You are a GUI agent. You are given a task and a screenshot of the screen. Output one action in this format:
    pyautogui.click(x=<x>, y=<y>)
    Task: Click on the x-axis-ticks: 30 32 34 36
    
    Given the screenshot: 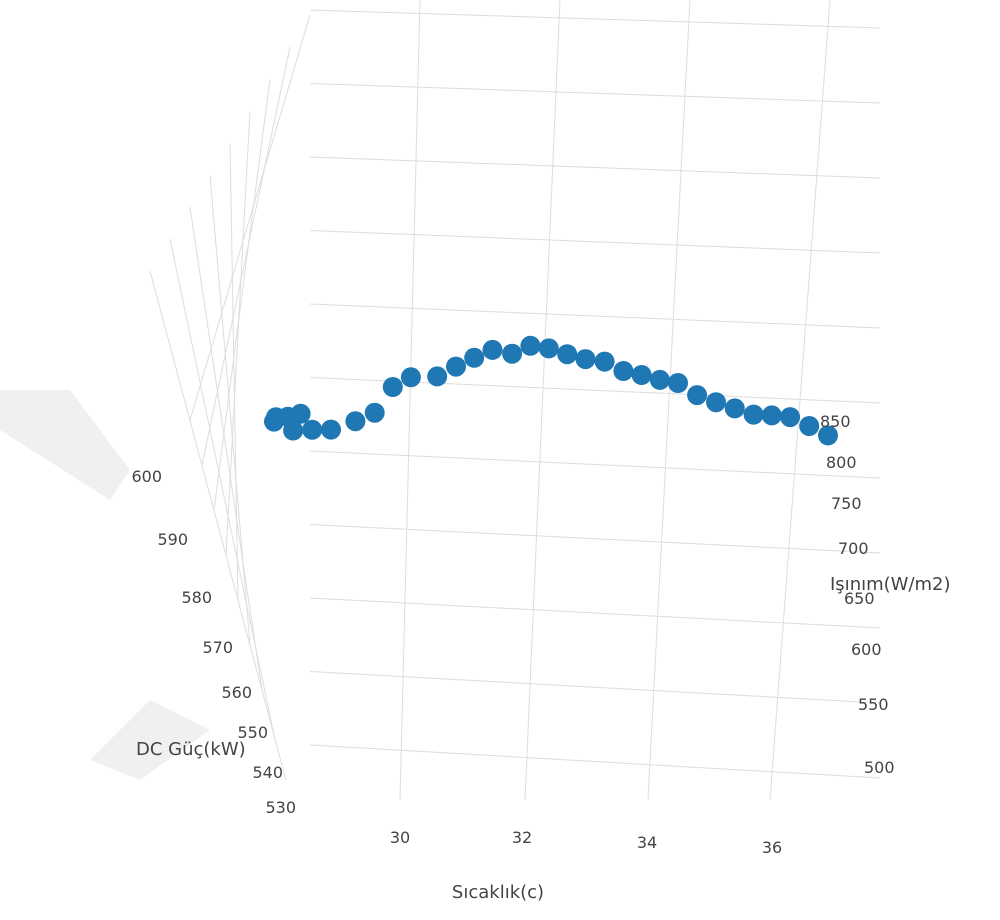 What is the action you would take?
    pyautogui.click(x=586, y=842)
    